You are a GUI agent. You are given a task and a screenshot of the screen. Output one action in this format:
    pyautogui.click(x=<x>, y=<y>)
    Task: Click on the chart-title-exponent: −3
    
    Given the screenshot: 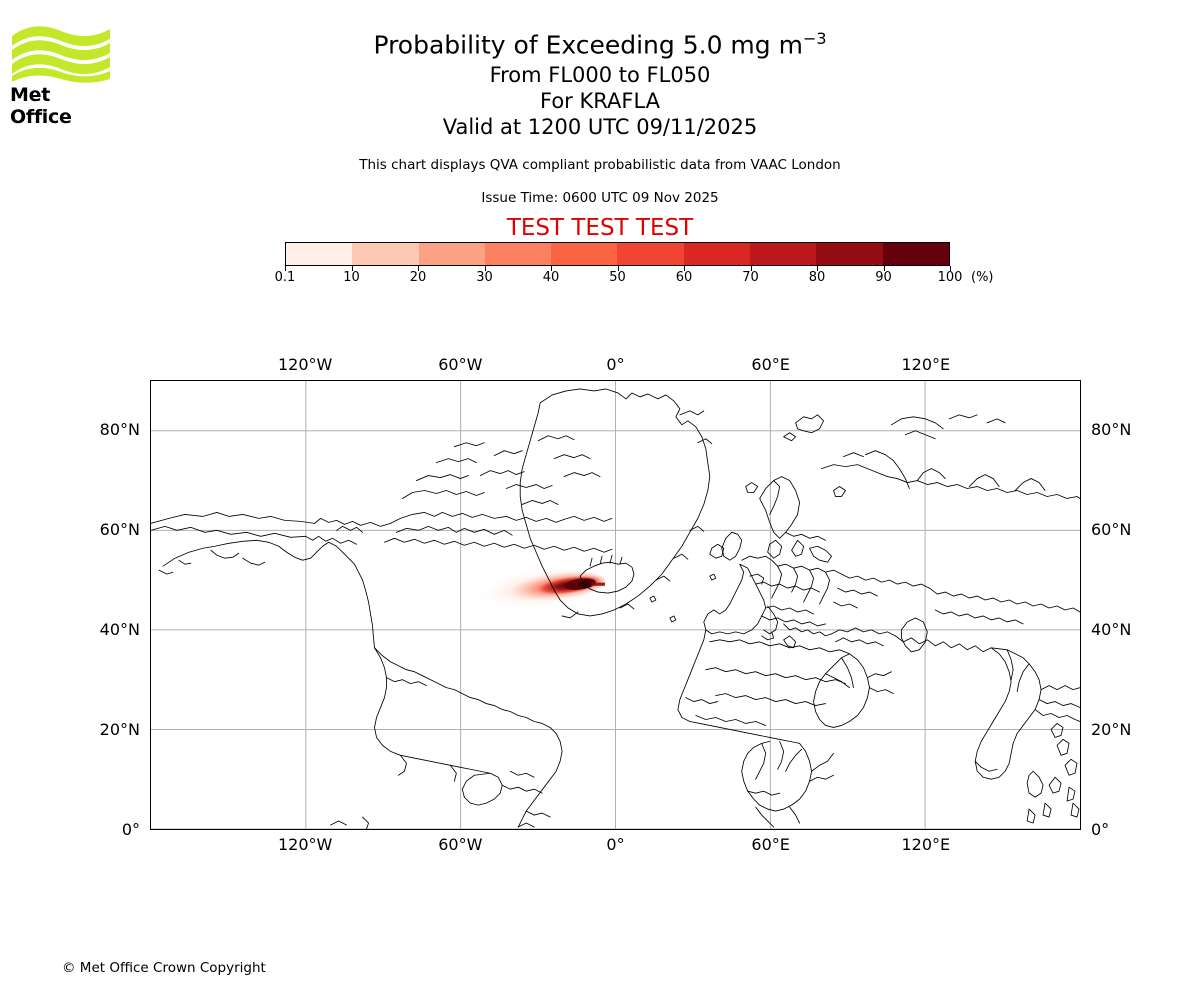 What is the action you would take?
    pyautogui.click(x=814, y=38)
    